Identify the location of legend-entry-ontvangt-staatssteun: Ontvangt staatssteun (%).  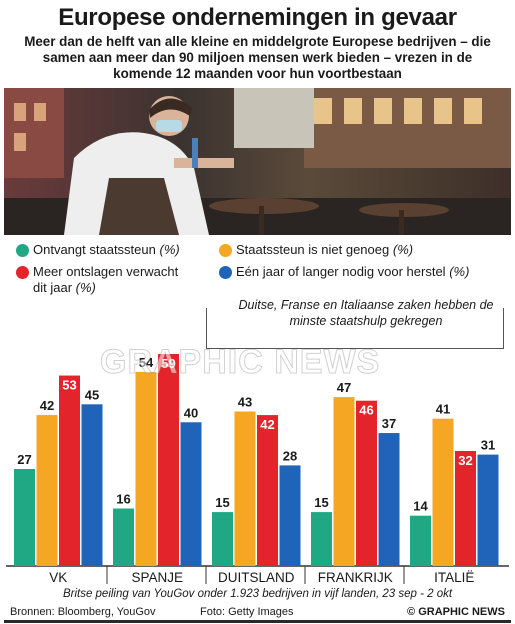
(106, 250).